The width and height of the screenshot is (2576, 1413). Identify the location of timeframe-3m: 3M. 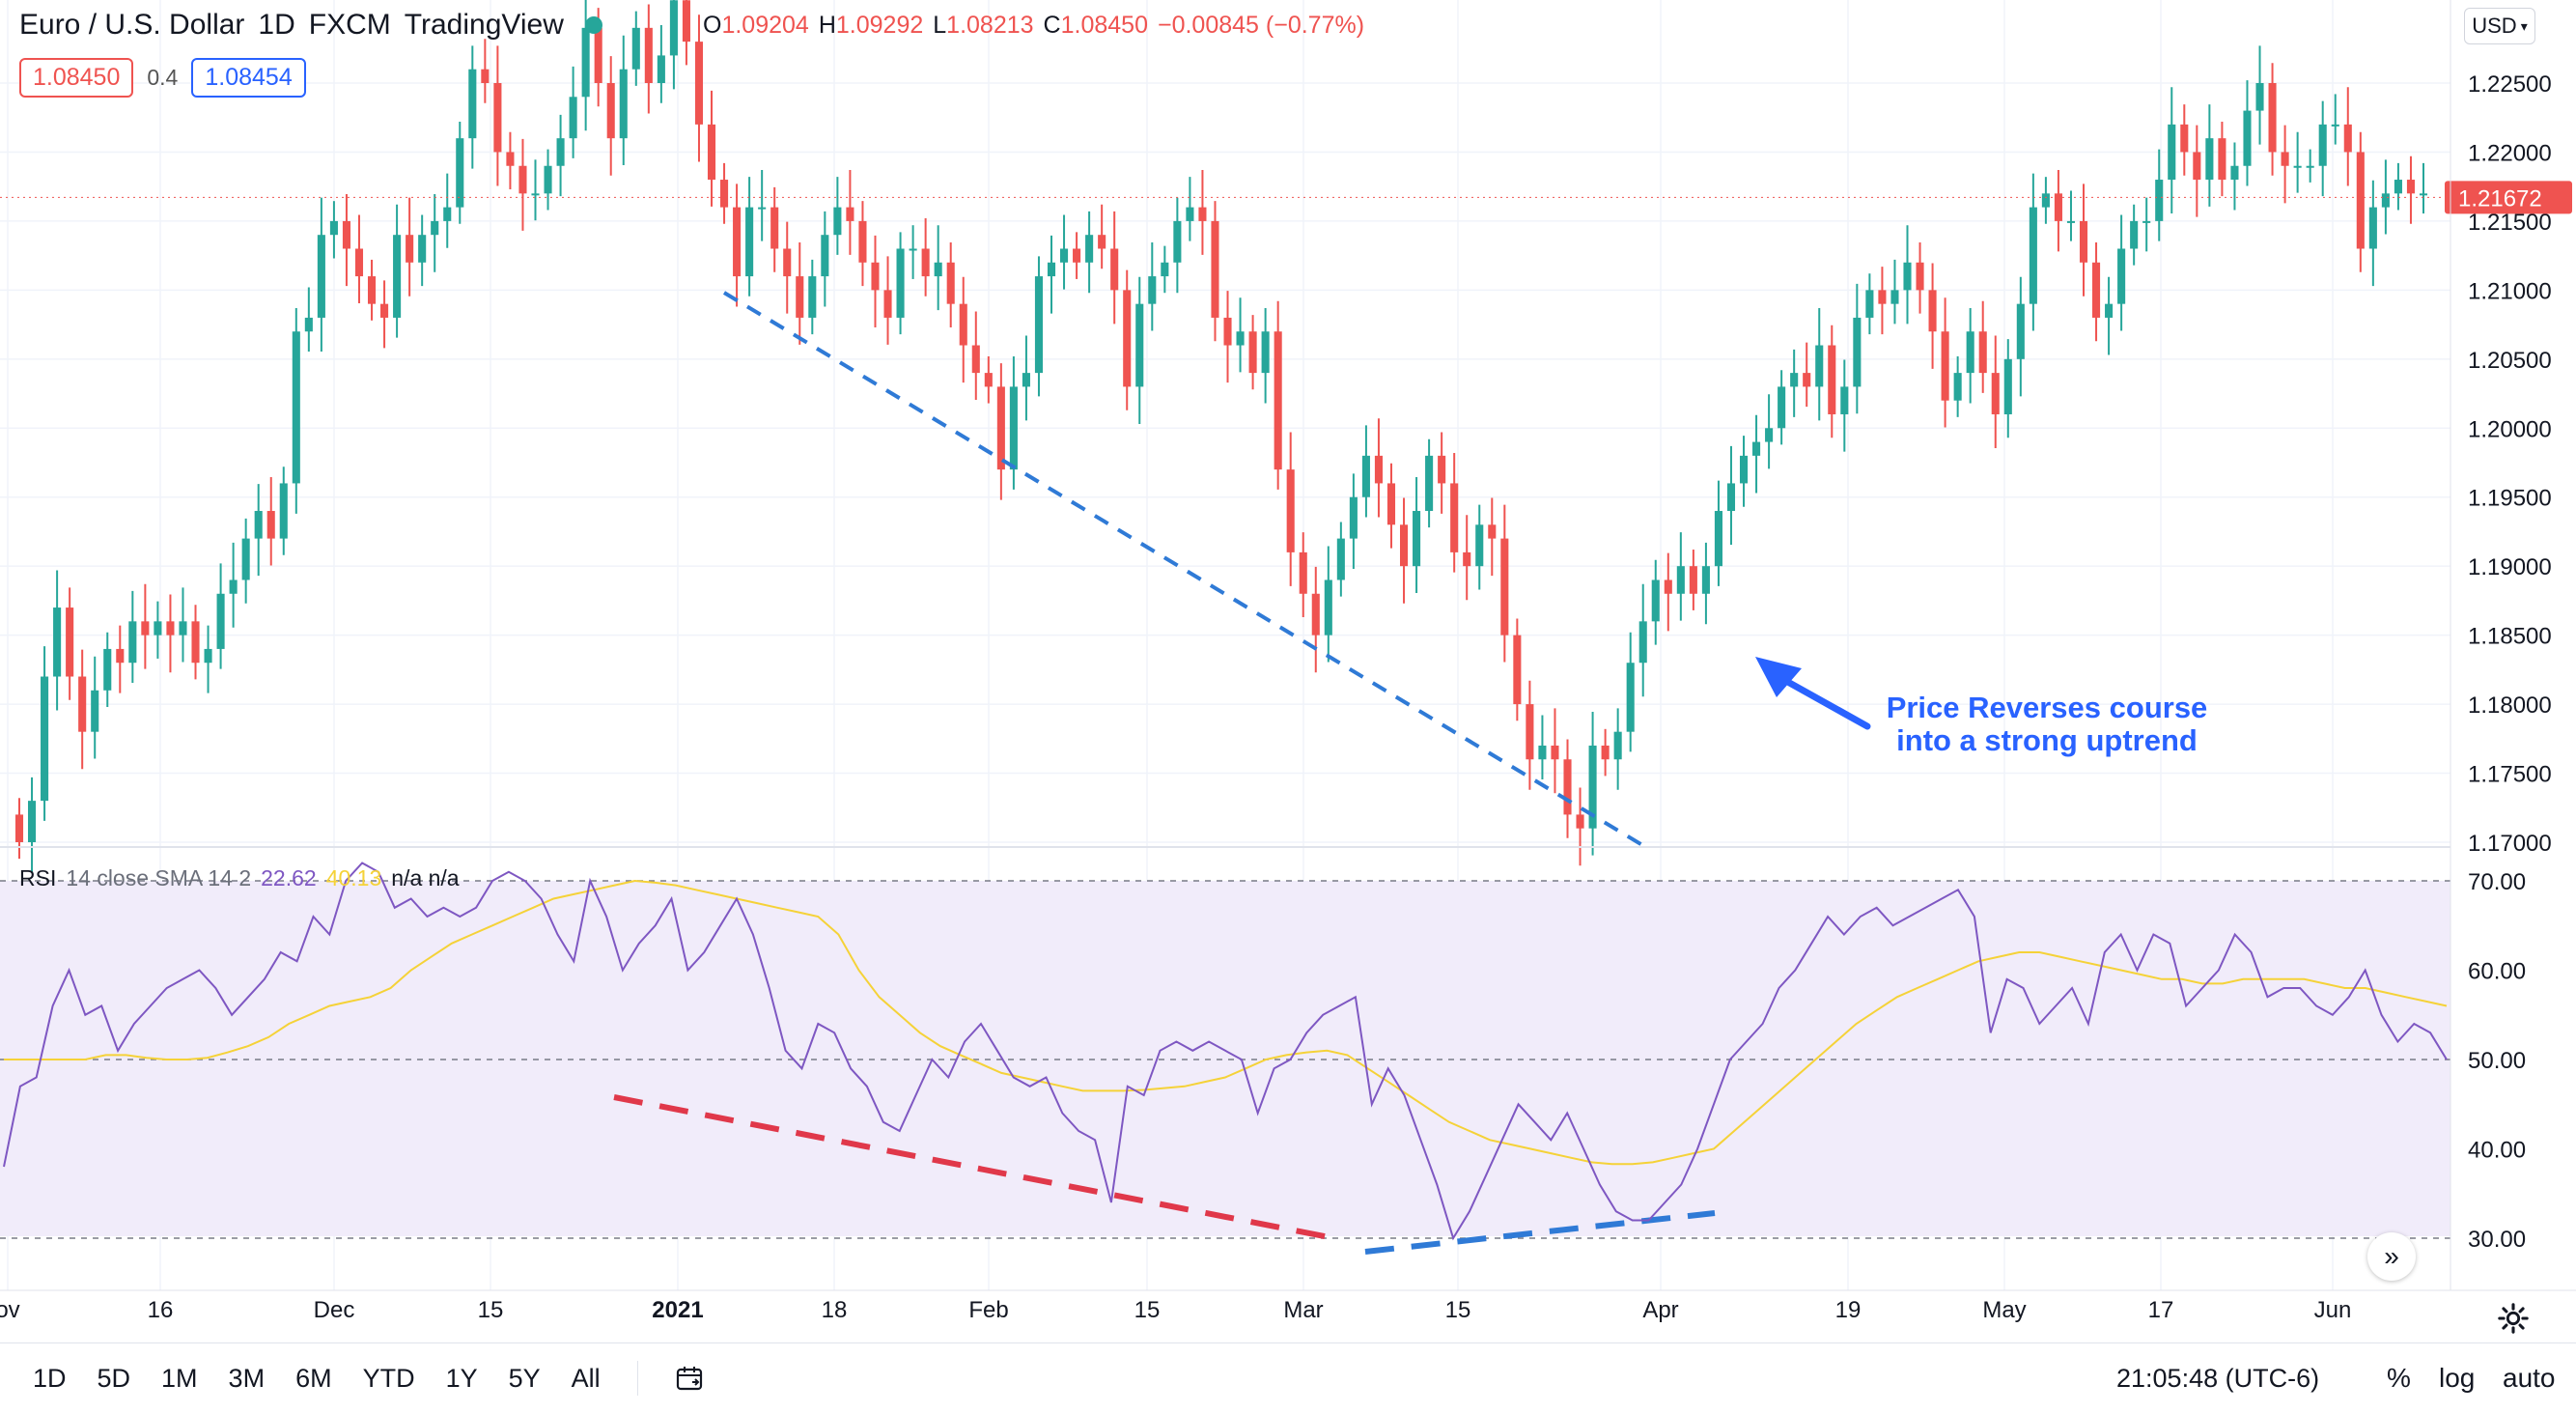
(247, 1378).